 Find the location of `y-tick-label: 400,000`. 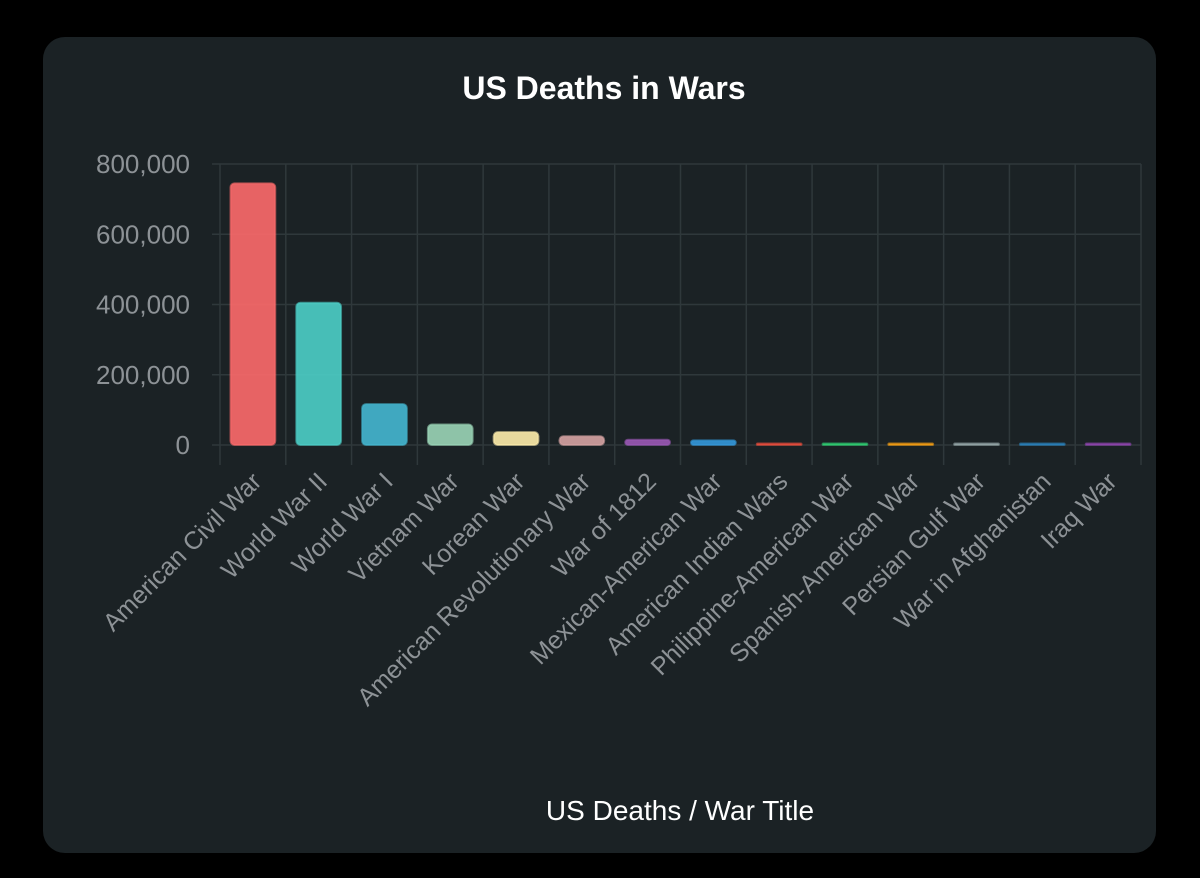

y-tick-label: 400,000 is located at coordinates (143, 305).